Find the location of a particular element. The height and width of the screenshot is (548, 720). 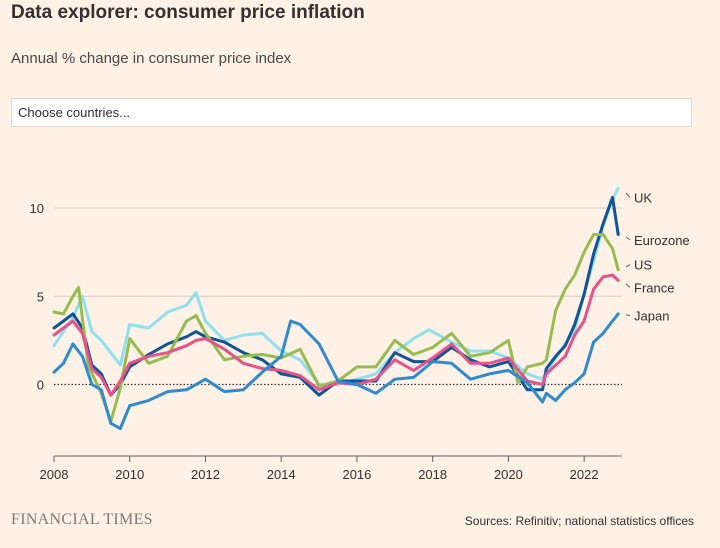

series-label-us: US is located at coordinates (643, 264).